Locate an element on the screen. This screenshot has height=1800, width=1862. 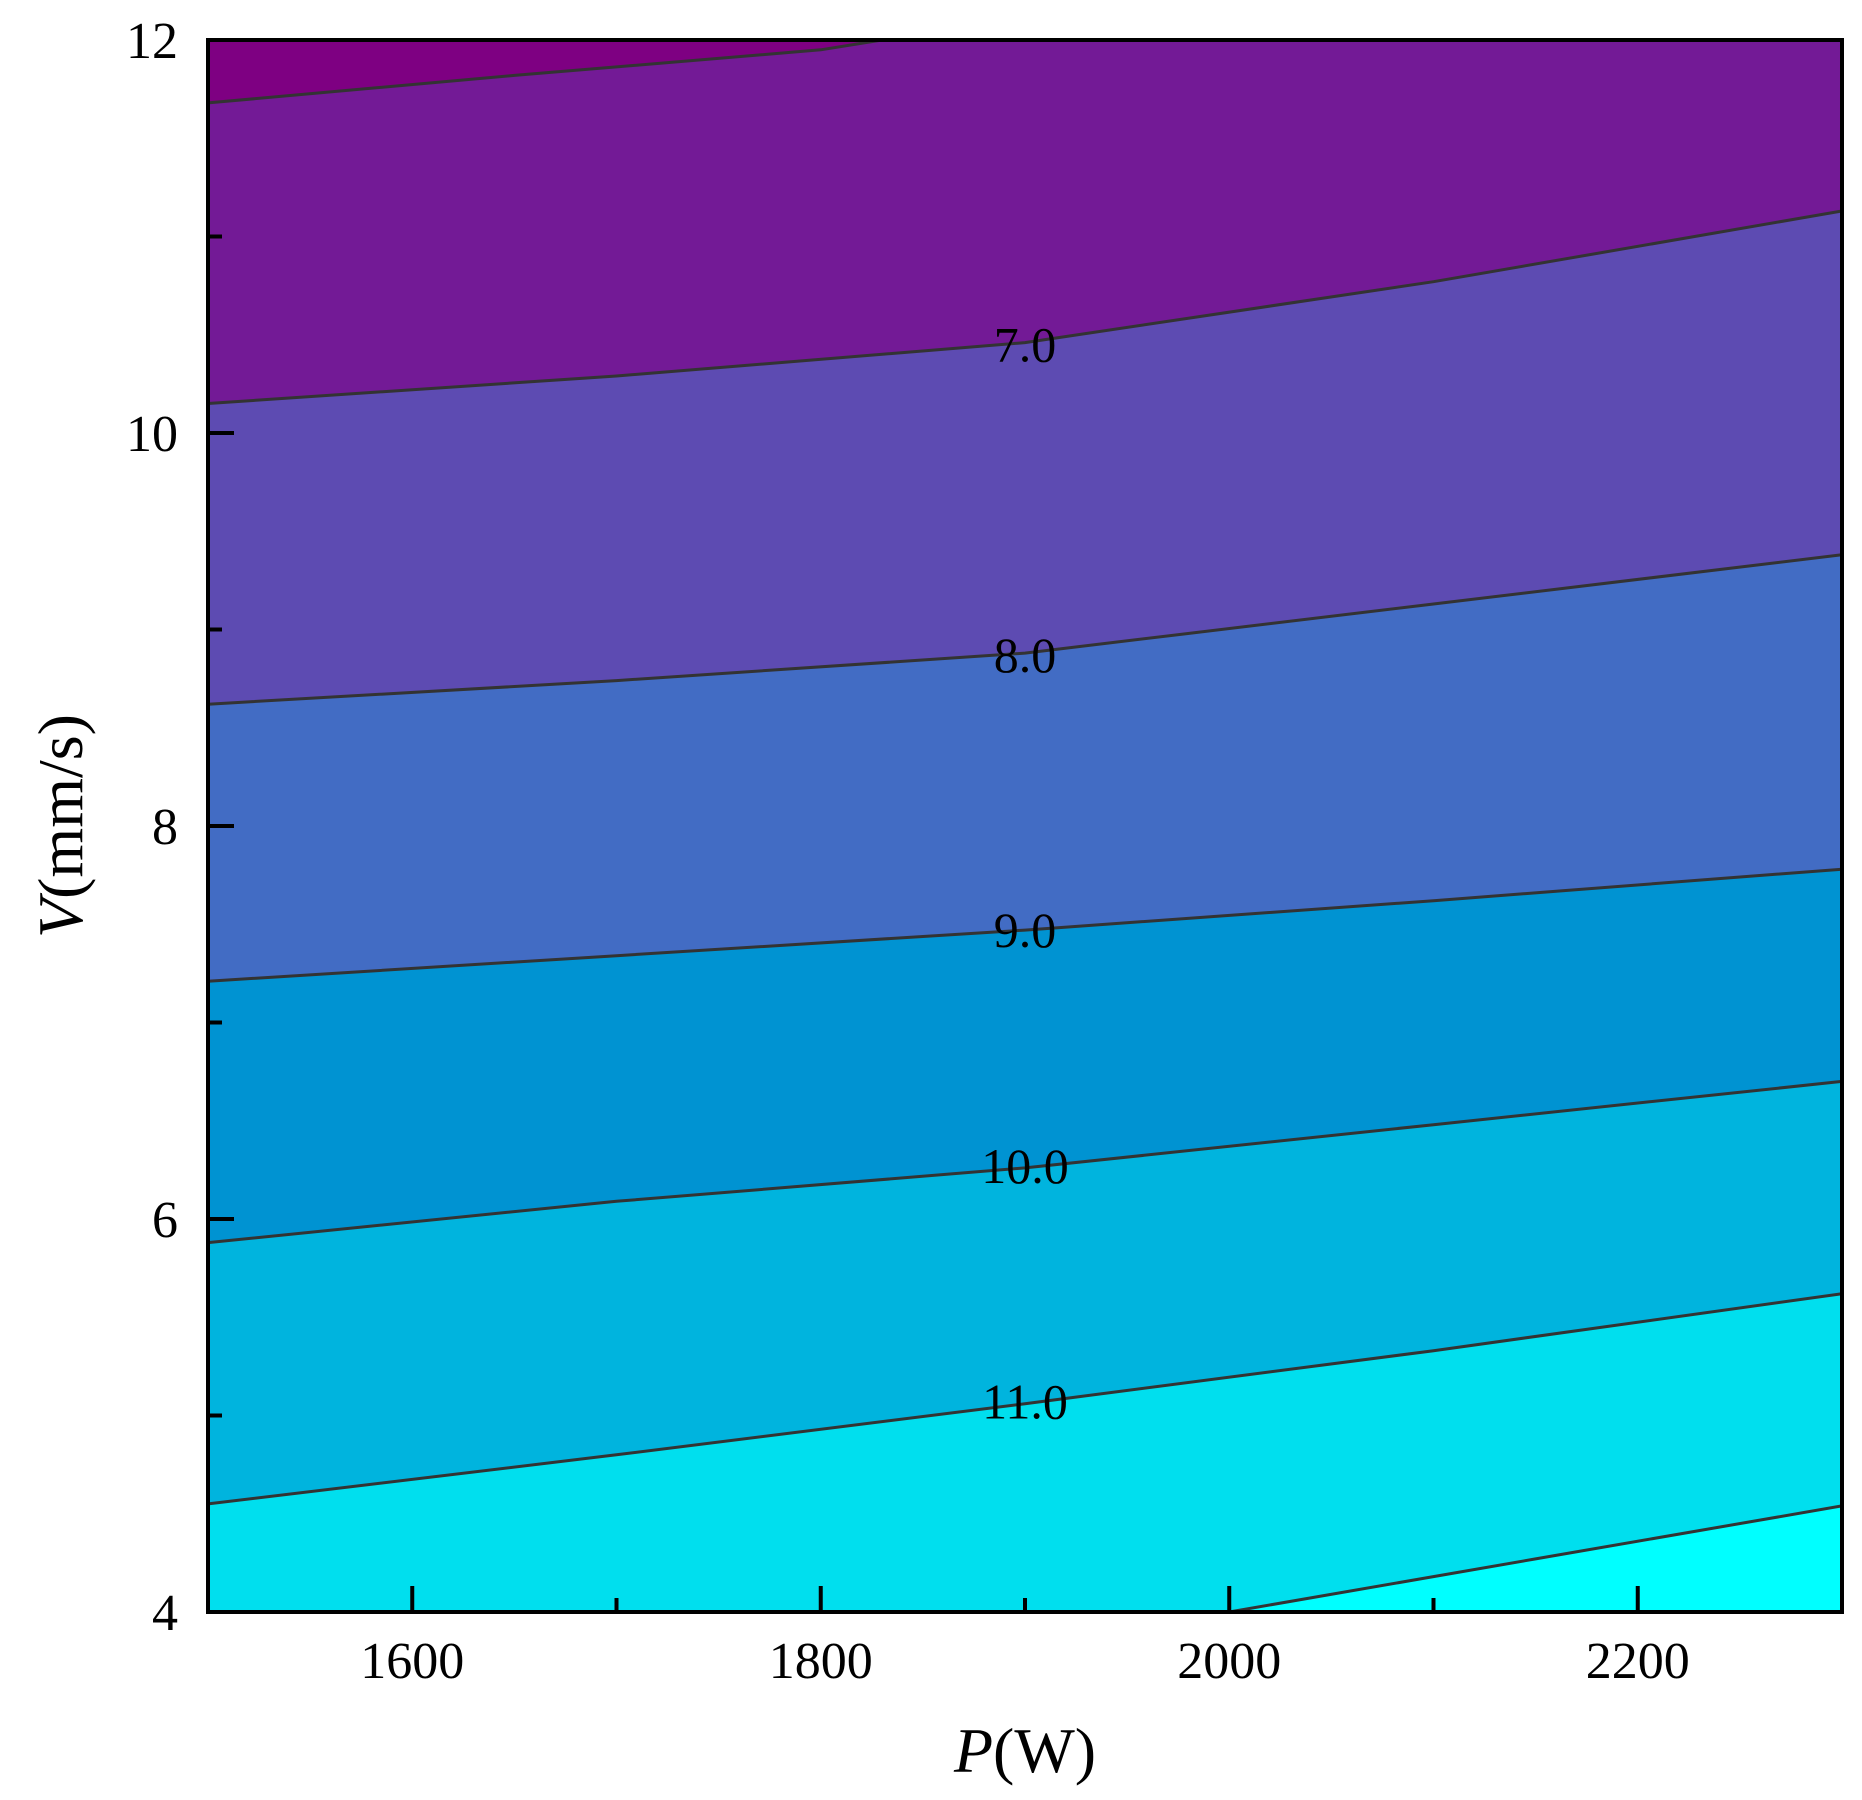
contour-label: 8.0 is located at coordinates (1025, 655).